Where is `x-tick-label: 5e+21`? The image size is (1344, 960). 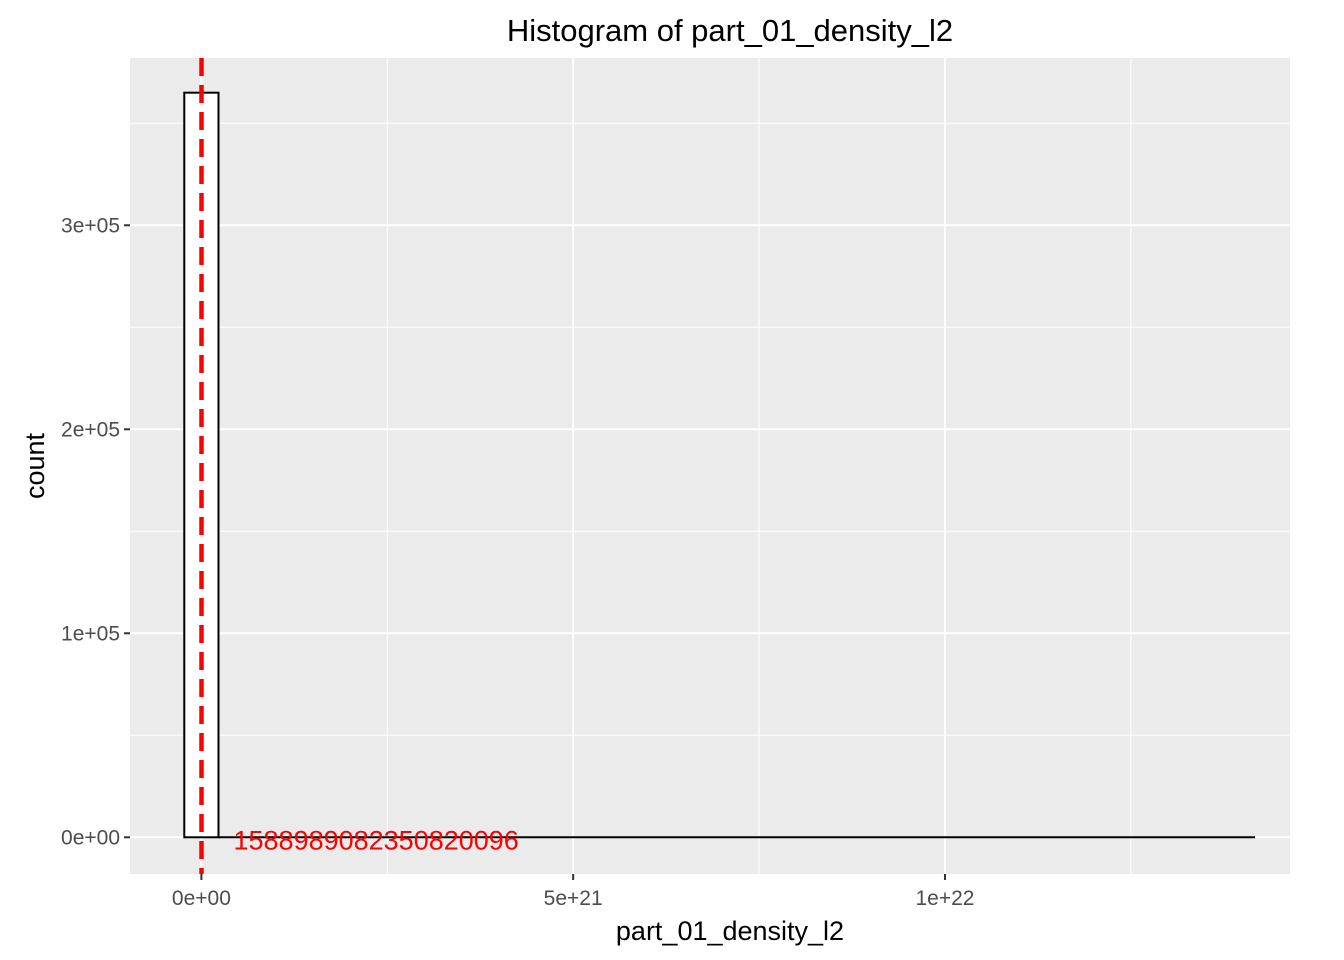 x-tick-label: 5e+21 is located at coordinates (573, 898).